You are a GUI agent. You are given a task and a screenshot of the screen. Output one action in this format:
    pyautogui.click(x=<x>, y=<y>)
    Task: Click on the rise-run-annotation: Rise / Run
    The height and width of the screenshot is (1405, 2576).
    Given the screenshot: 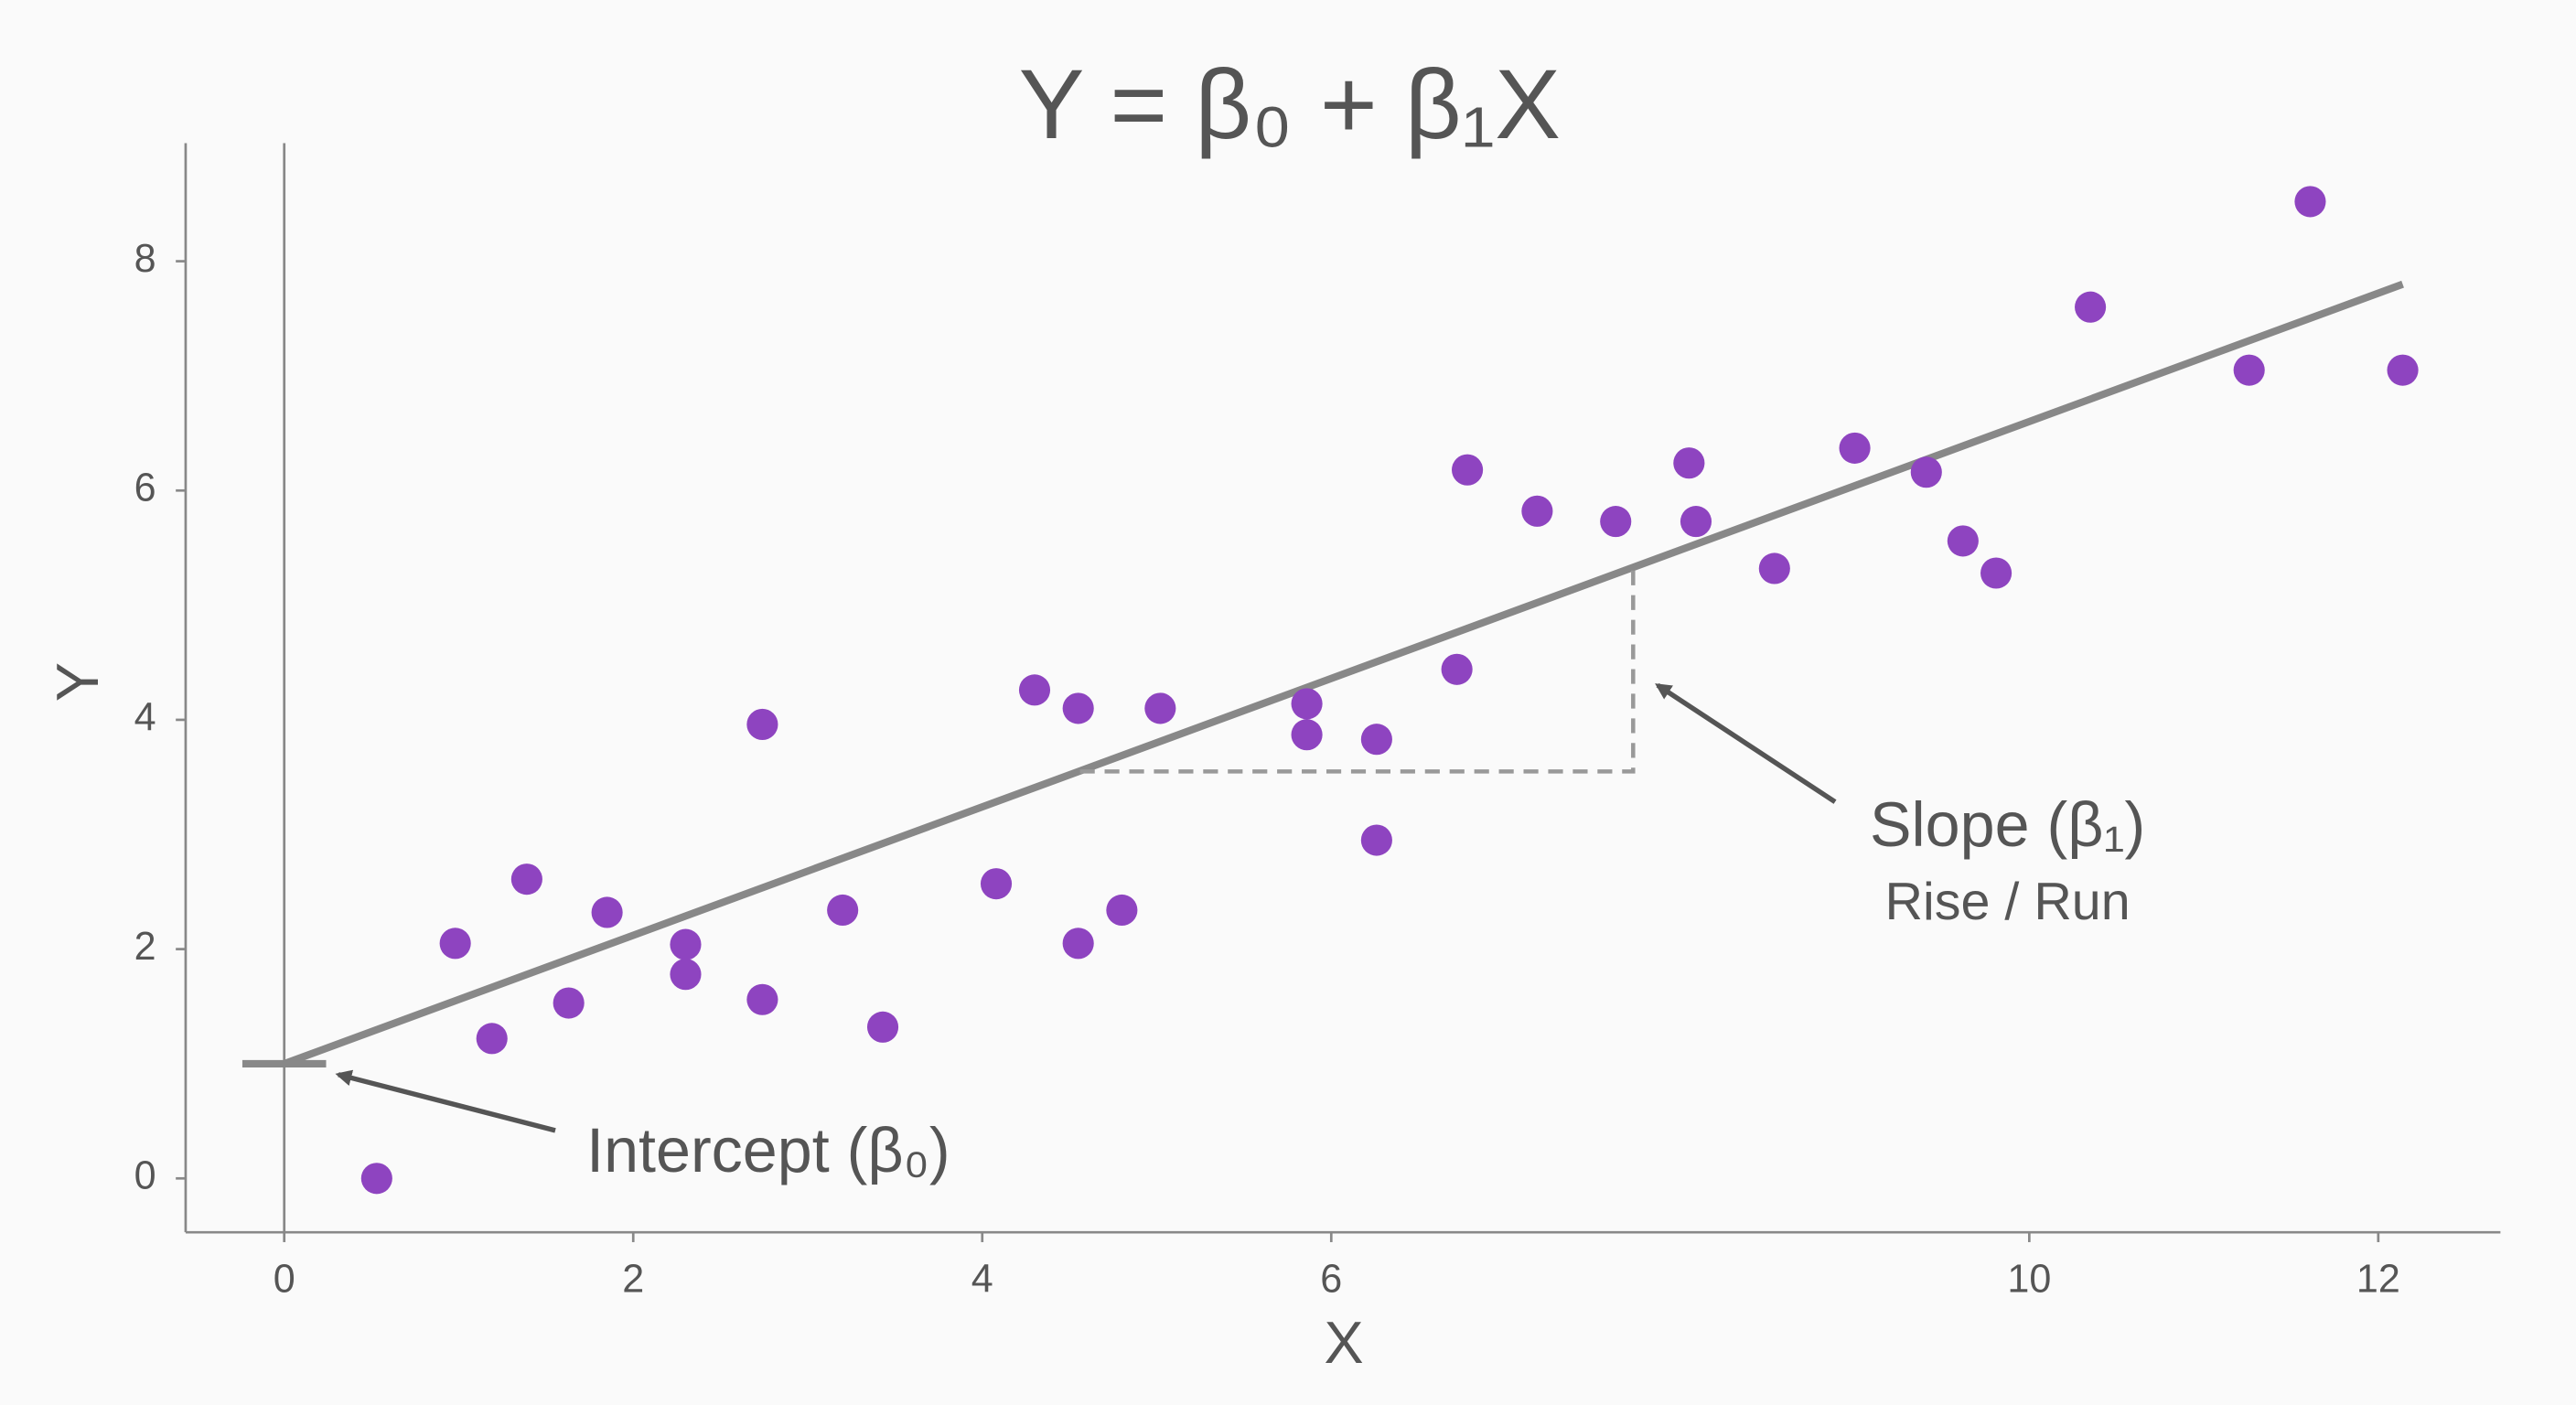 What is the action you would take?
    pyautogui.click(x=2008, y=902)
    